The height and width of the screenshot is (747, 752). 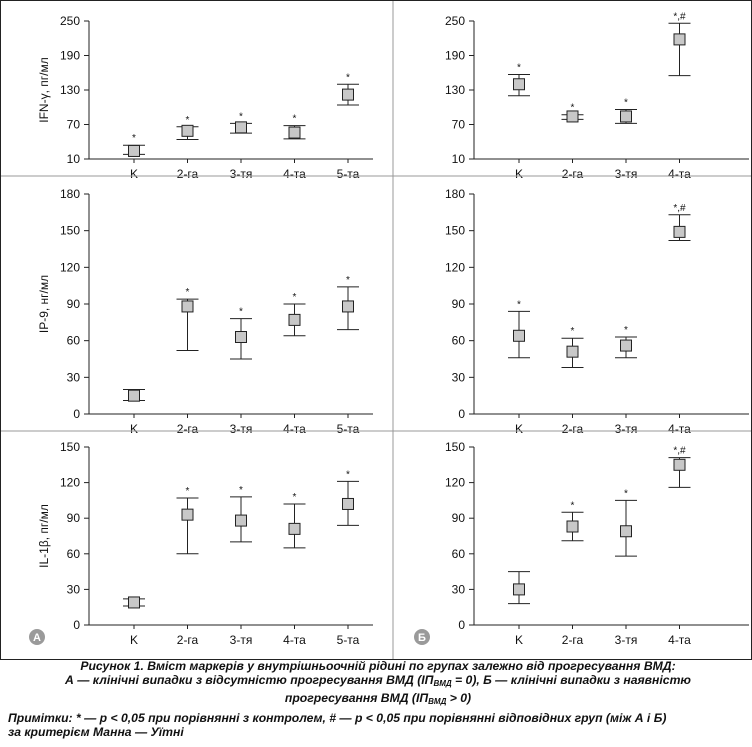 What do you see at coordinates (461, 414) in the screenshot?
I see `chart-4-y-tick-label: 0` at bounding box center [461, 414].